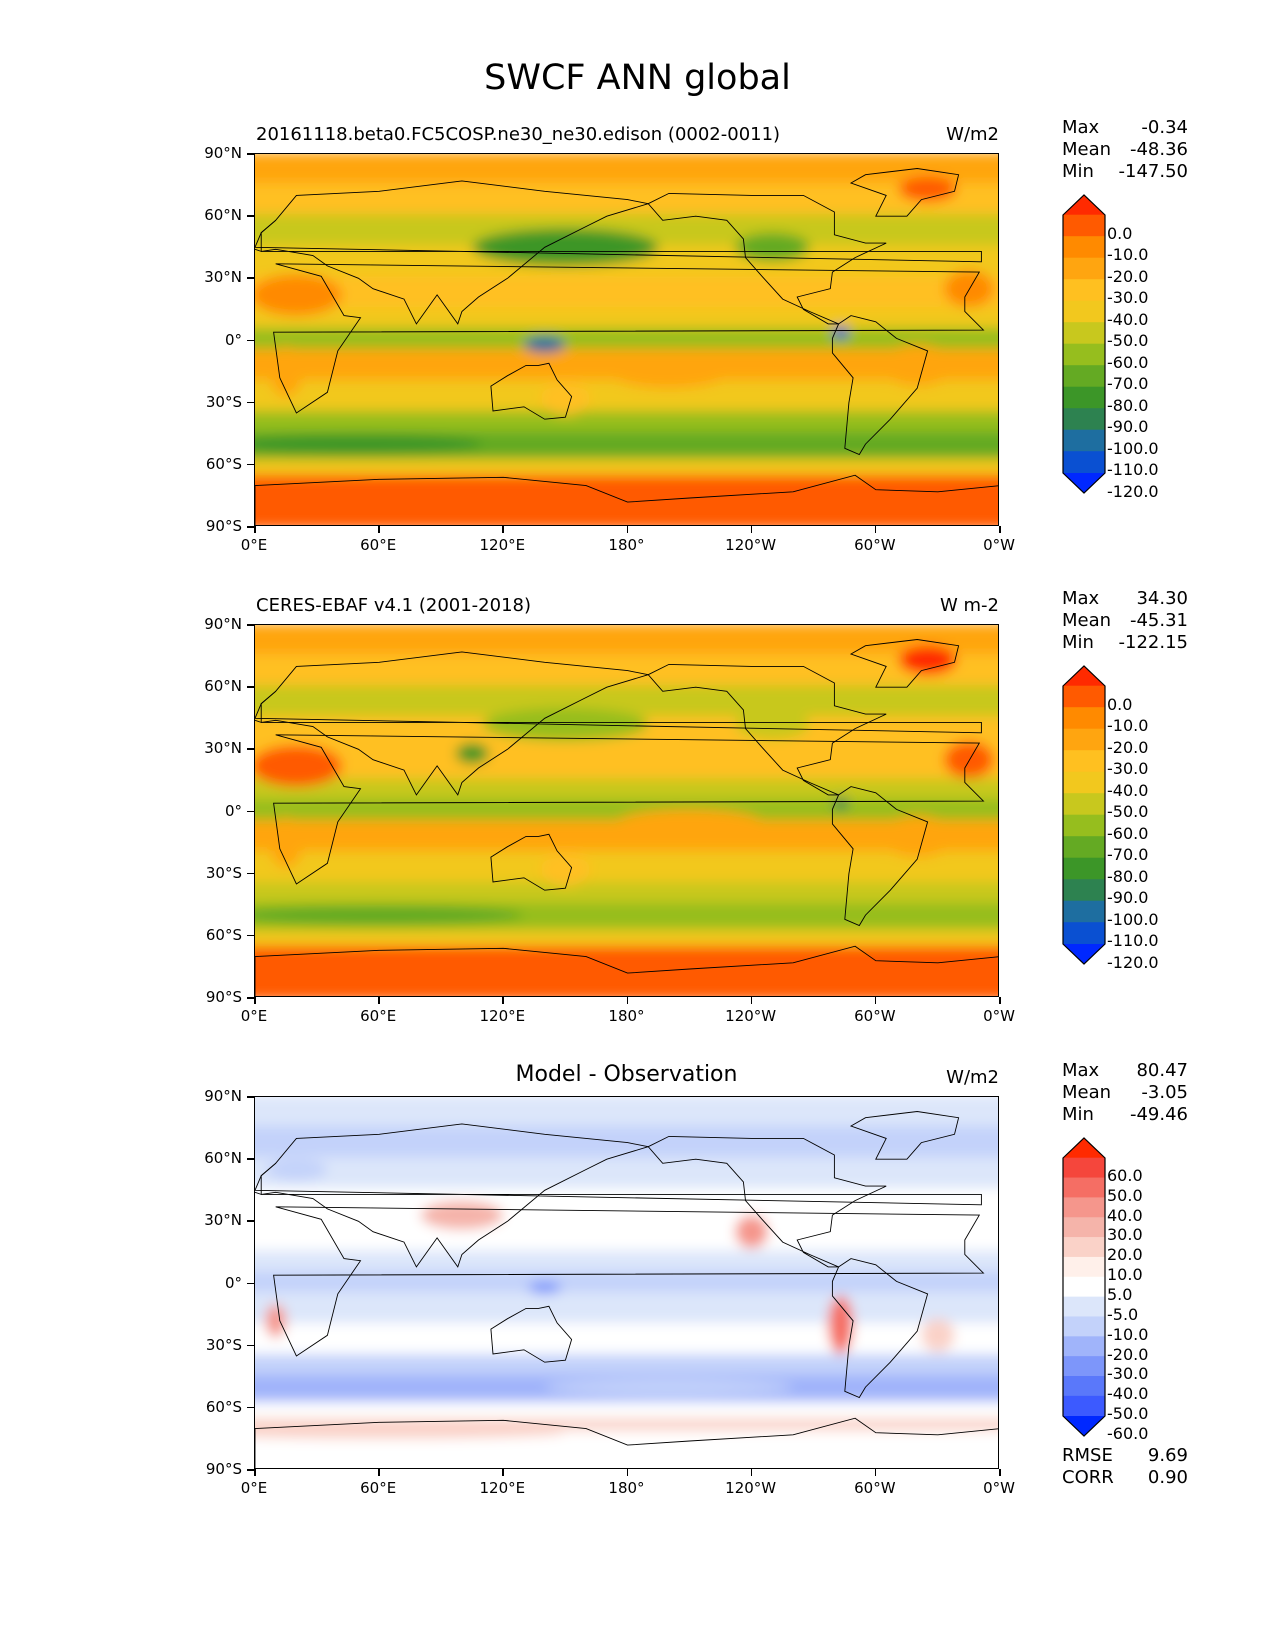  What do you see at coordinates (1084, 205) in the screenshot?
I see `colorbar-top-extend` at bounding box center [1084, 205].